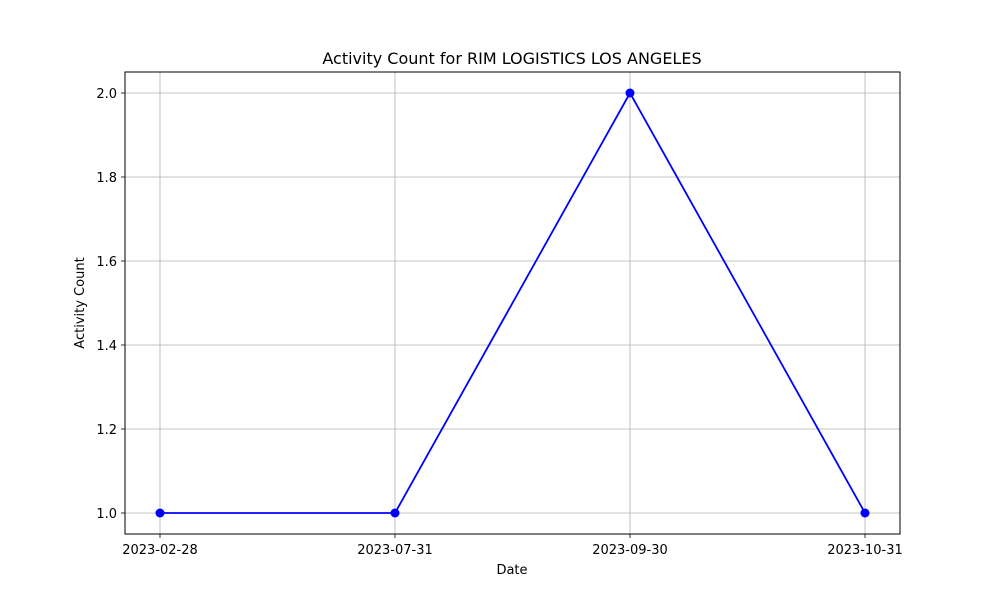 This screenshot has width=1000, height=600. Describe the element at coordinates (630, 550) in the screenshot. I see `x-tick-label: 2023-09-30` at that location.